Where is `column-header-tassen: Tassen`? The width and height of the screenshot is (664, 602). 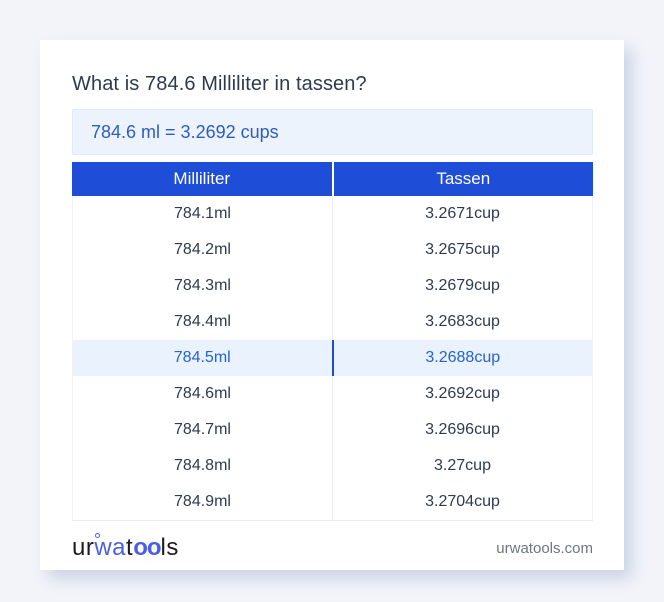
column-header-tassen: Tassen is located at coordinates (463, 178).